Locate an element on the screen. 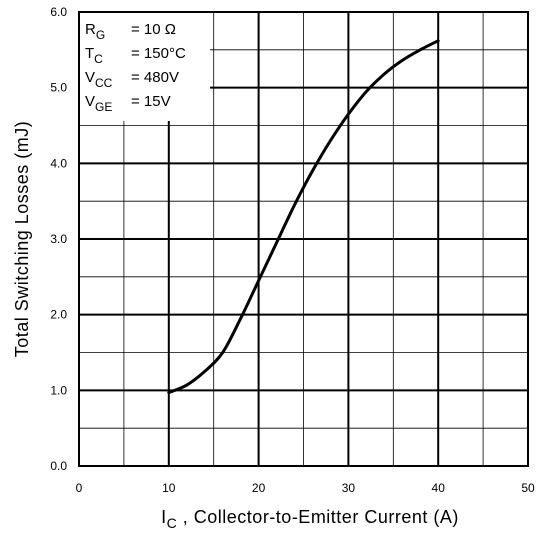  condition-value: = 480V is located at coordinates (155, 77).